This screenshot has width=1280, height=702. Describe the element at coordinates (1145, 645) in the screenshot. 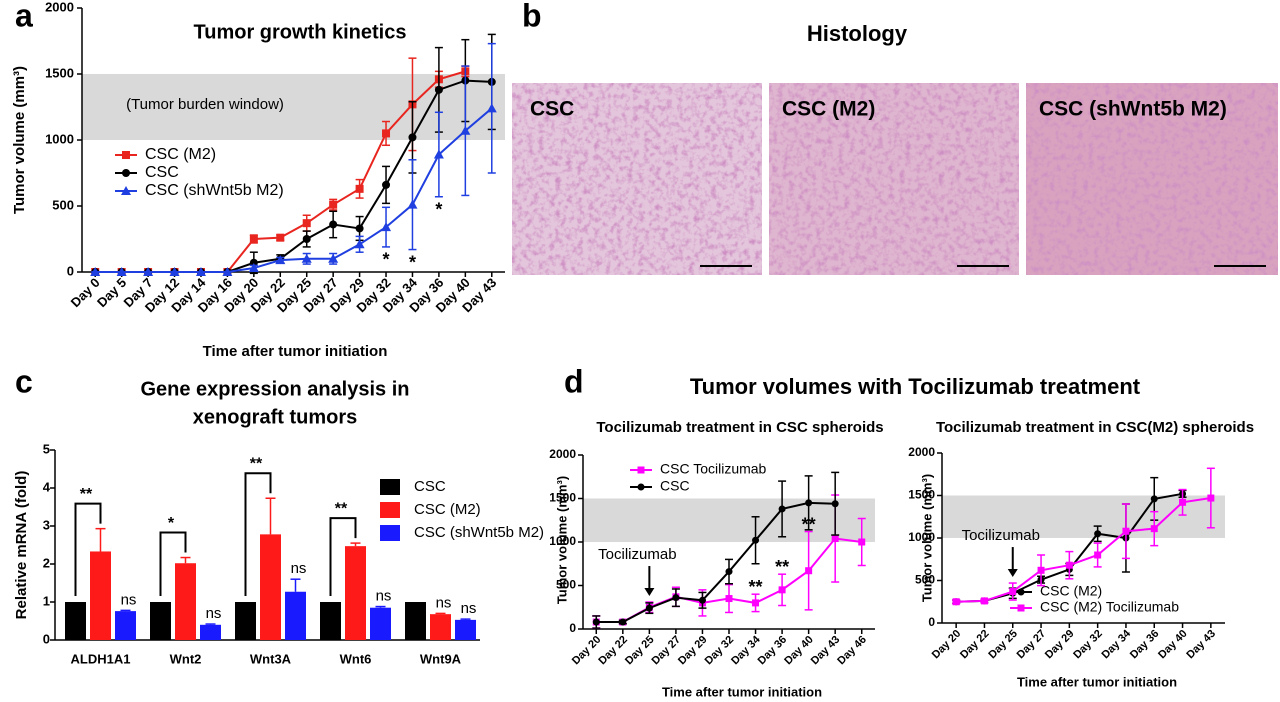

I see `x-tick-label: Day 36` at that location.